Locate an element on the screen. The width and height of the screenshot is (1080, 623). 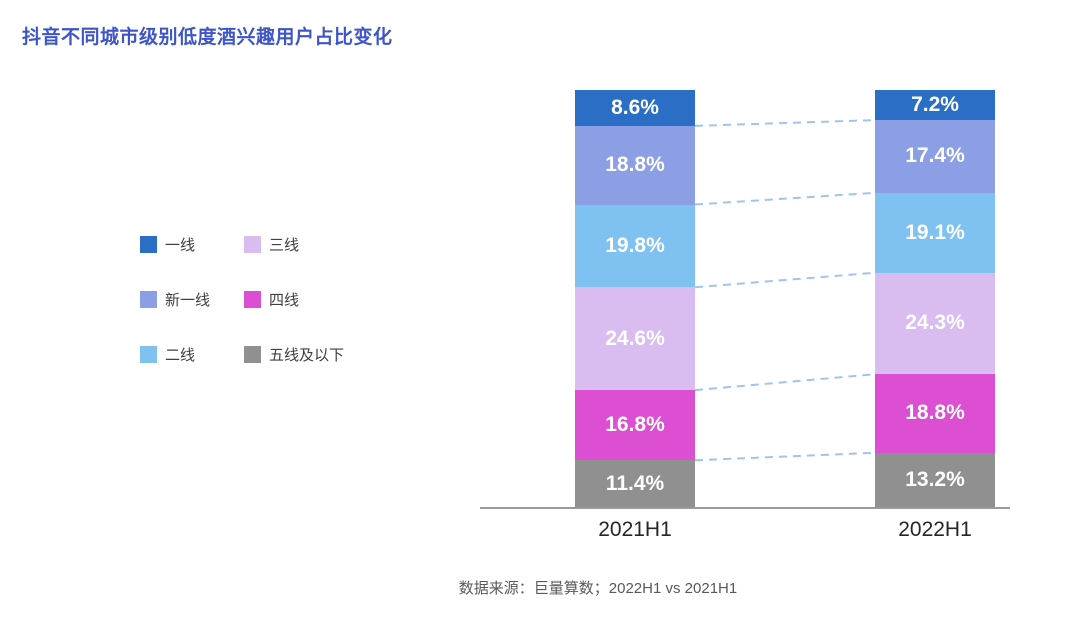
segment-value-label: 19.8% is located at coordinates (635, 245).